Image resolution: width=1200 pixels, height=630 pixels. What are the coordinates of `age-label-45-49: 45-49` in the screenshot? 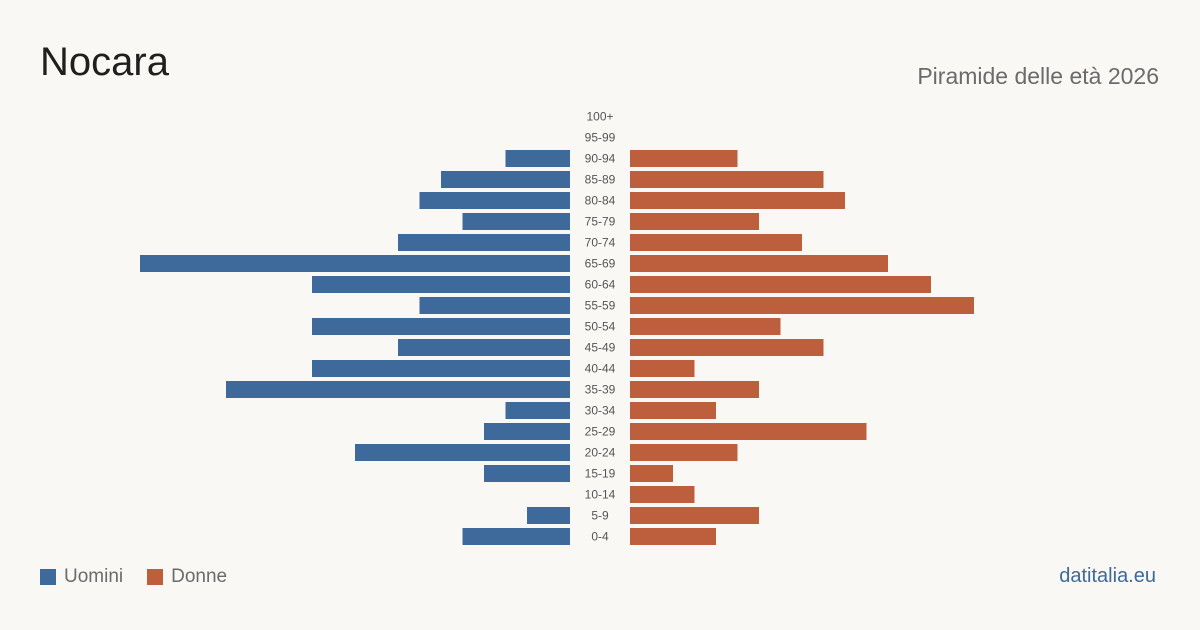 It's located at (600, 348).